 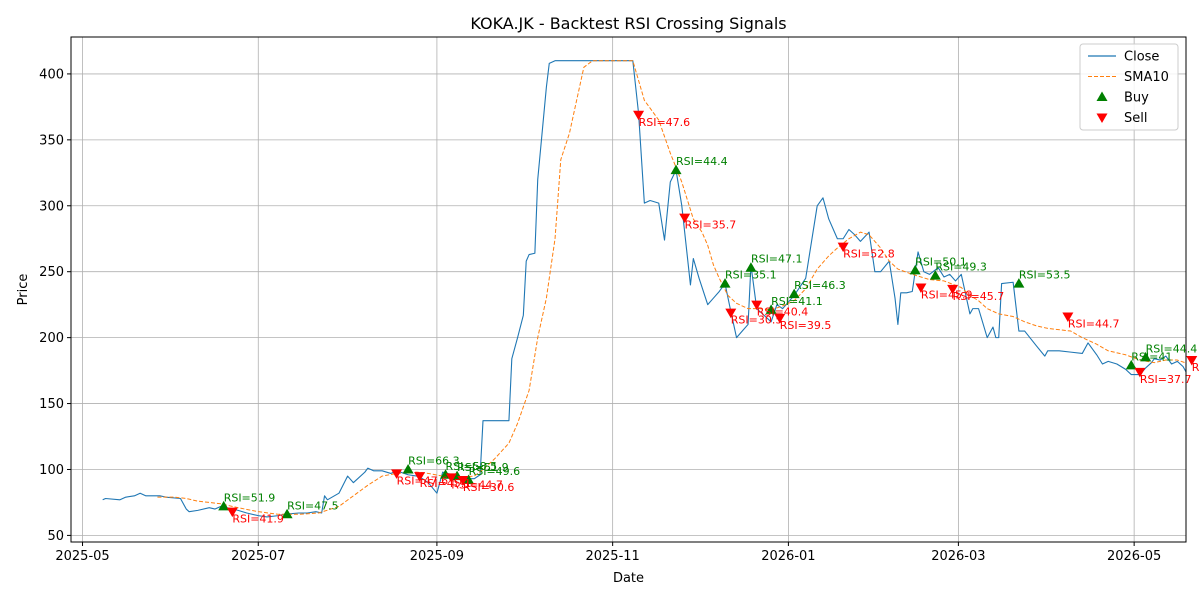 I want to click on x-tick-label: 2026-05, so click(x=1134, y=556).